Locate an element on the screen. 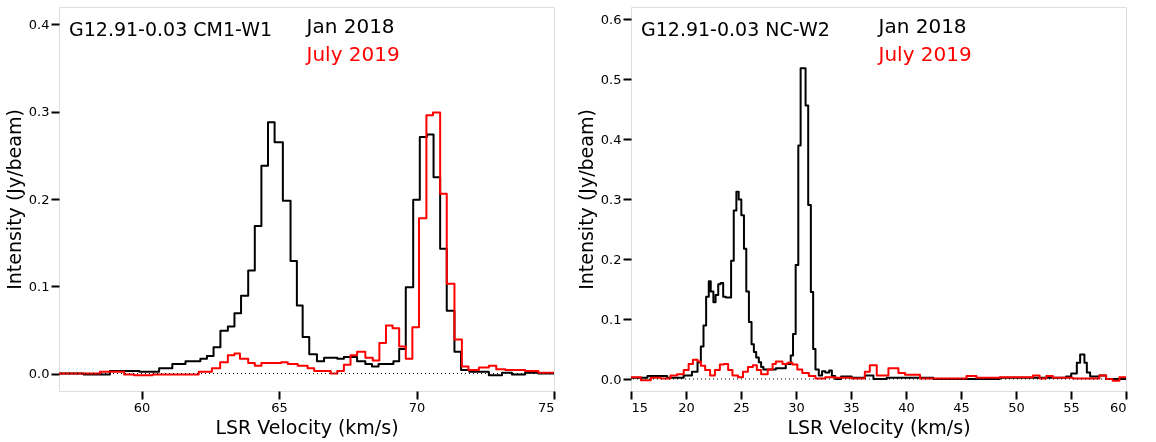 The height and width of the screenshot is (442, 1156). x-tick-label: 20 is located at coordinates (686, 407).